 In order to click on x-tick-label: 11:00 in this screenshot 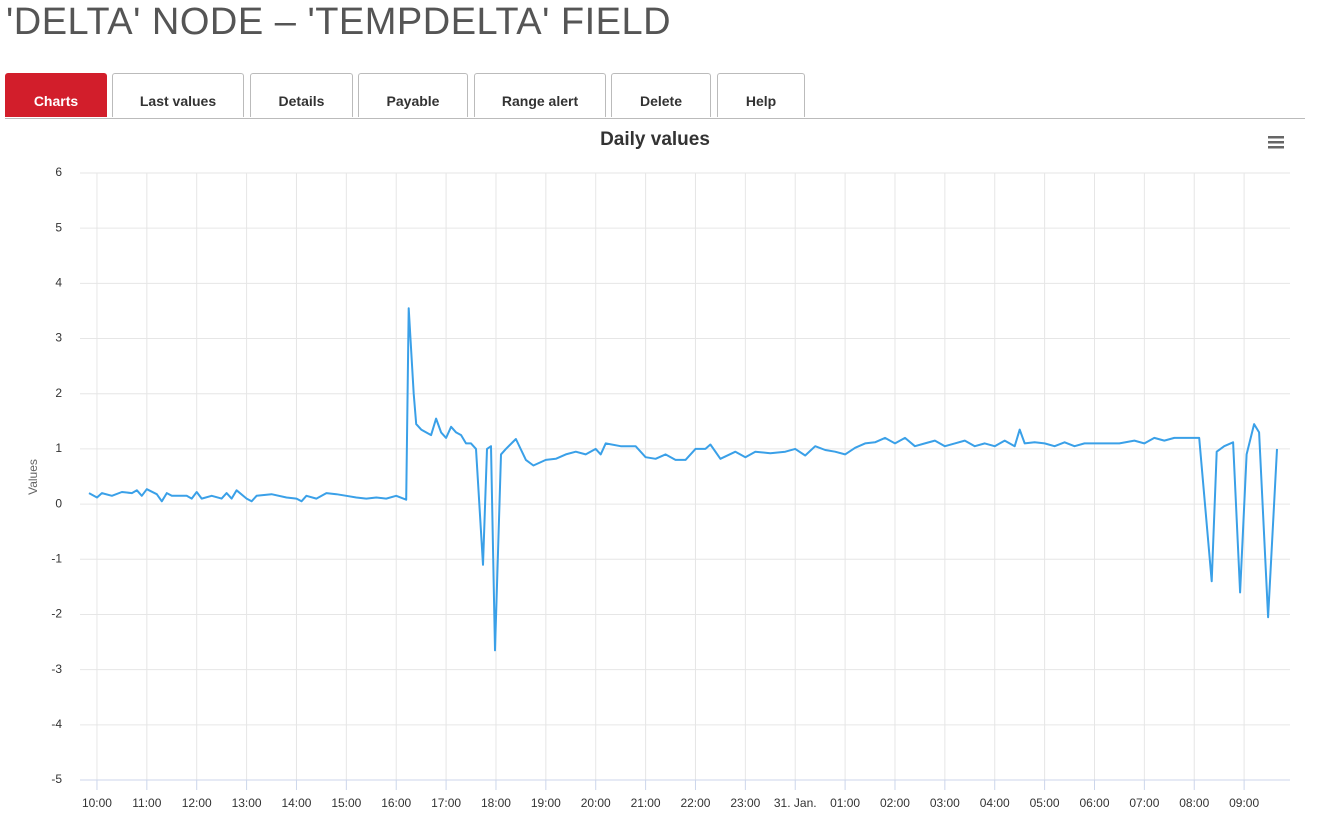, I will do `click(146, 803)`.